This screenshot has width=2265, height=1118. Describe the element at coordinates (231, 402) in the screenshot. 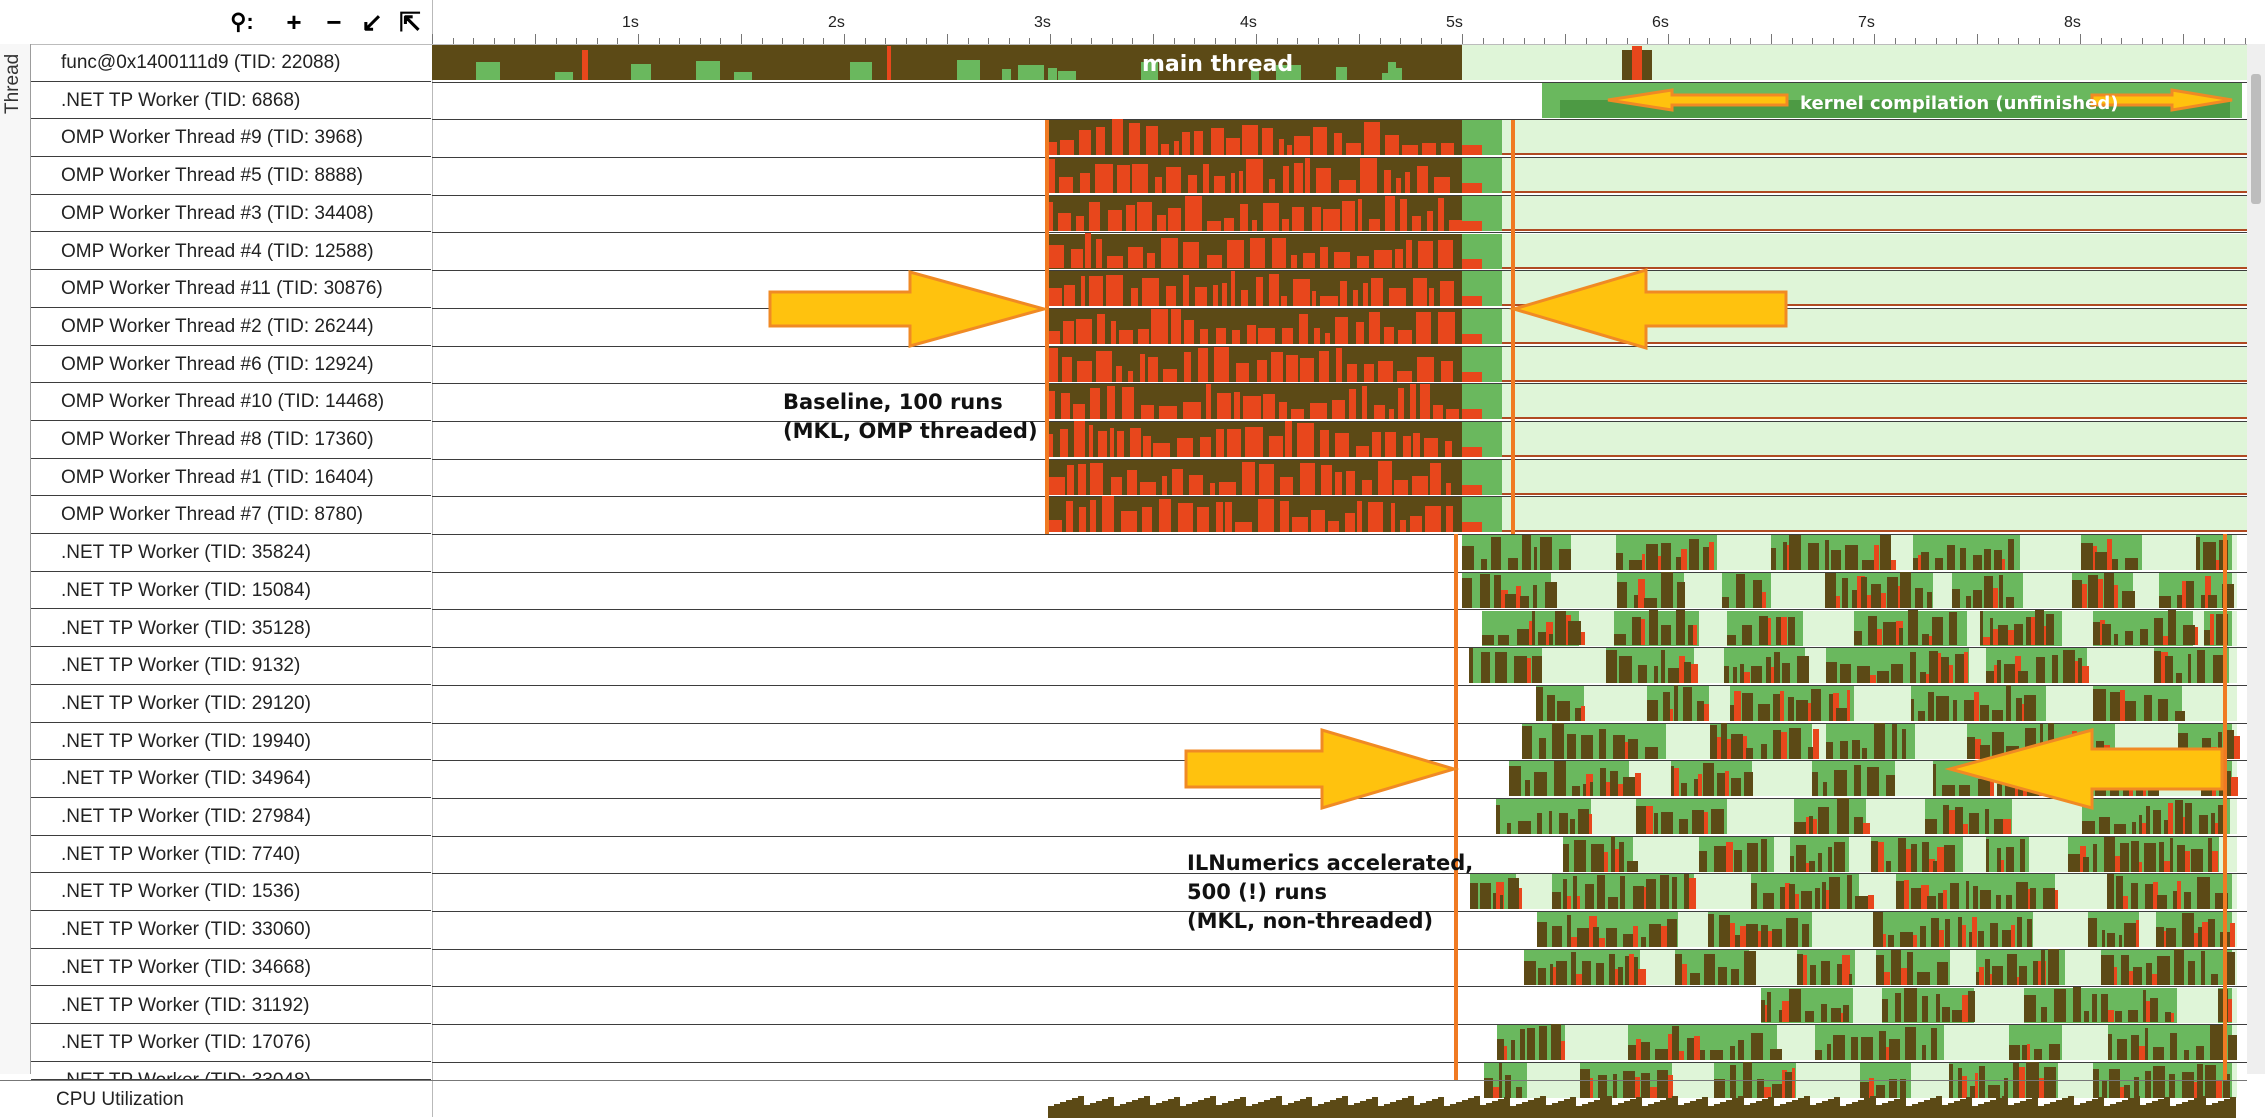

I see `thread-label: OMP Worker Thread #10 (TID: 14468)` at that location.